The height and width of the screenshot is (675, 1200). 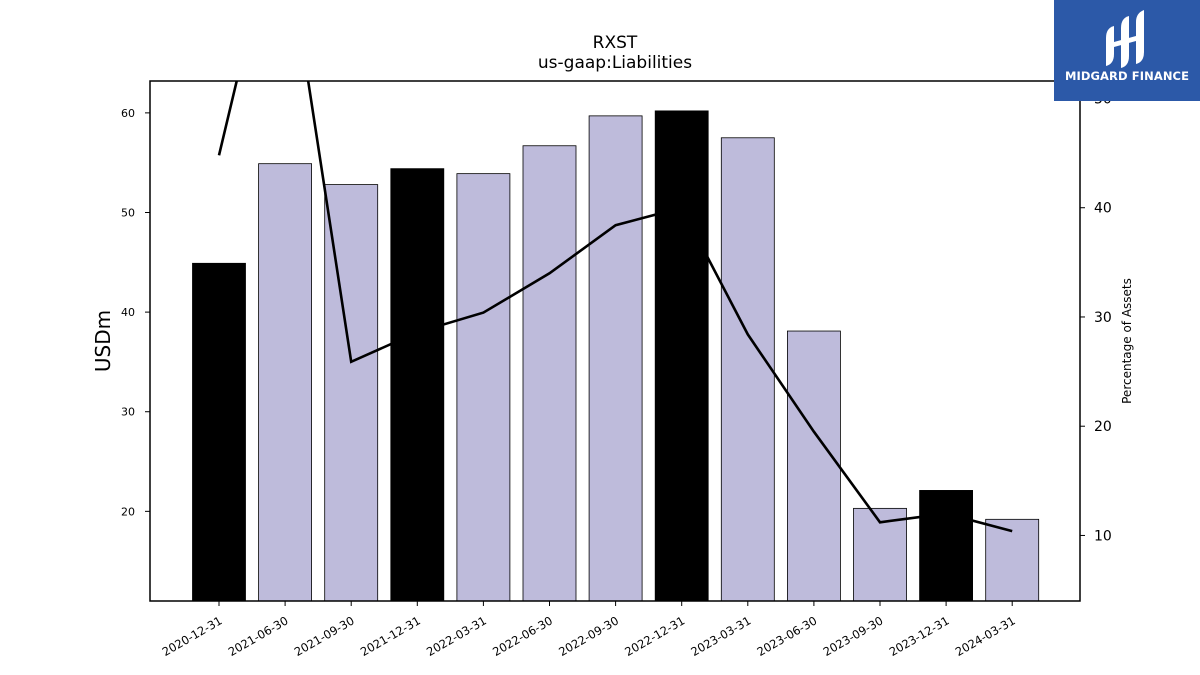 What do you see at coordinates (1127, 341) in the screenshot?
I see `y2-axis-label: Percentage of Assets` at bounding box center [1127, 341].